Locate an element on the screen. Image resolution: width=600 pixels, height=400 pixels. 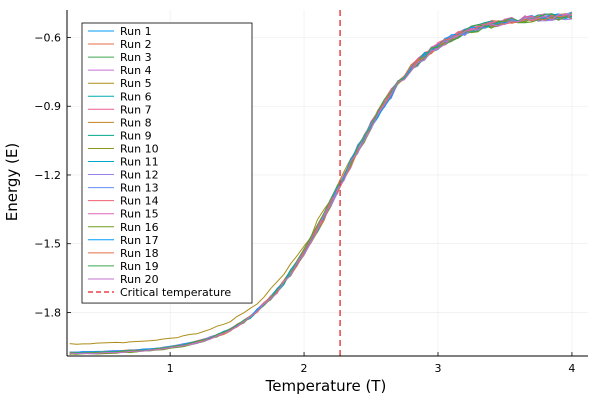
legend-label-run-1: Run 1 is located at coordinates (136, 31).